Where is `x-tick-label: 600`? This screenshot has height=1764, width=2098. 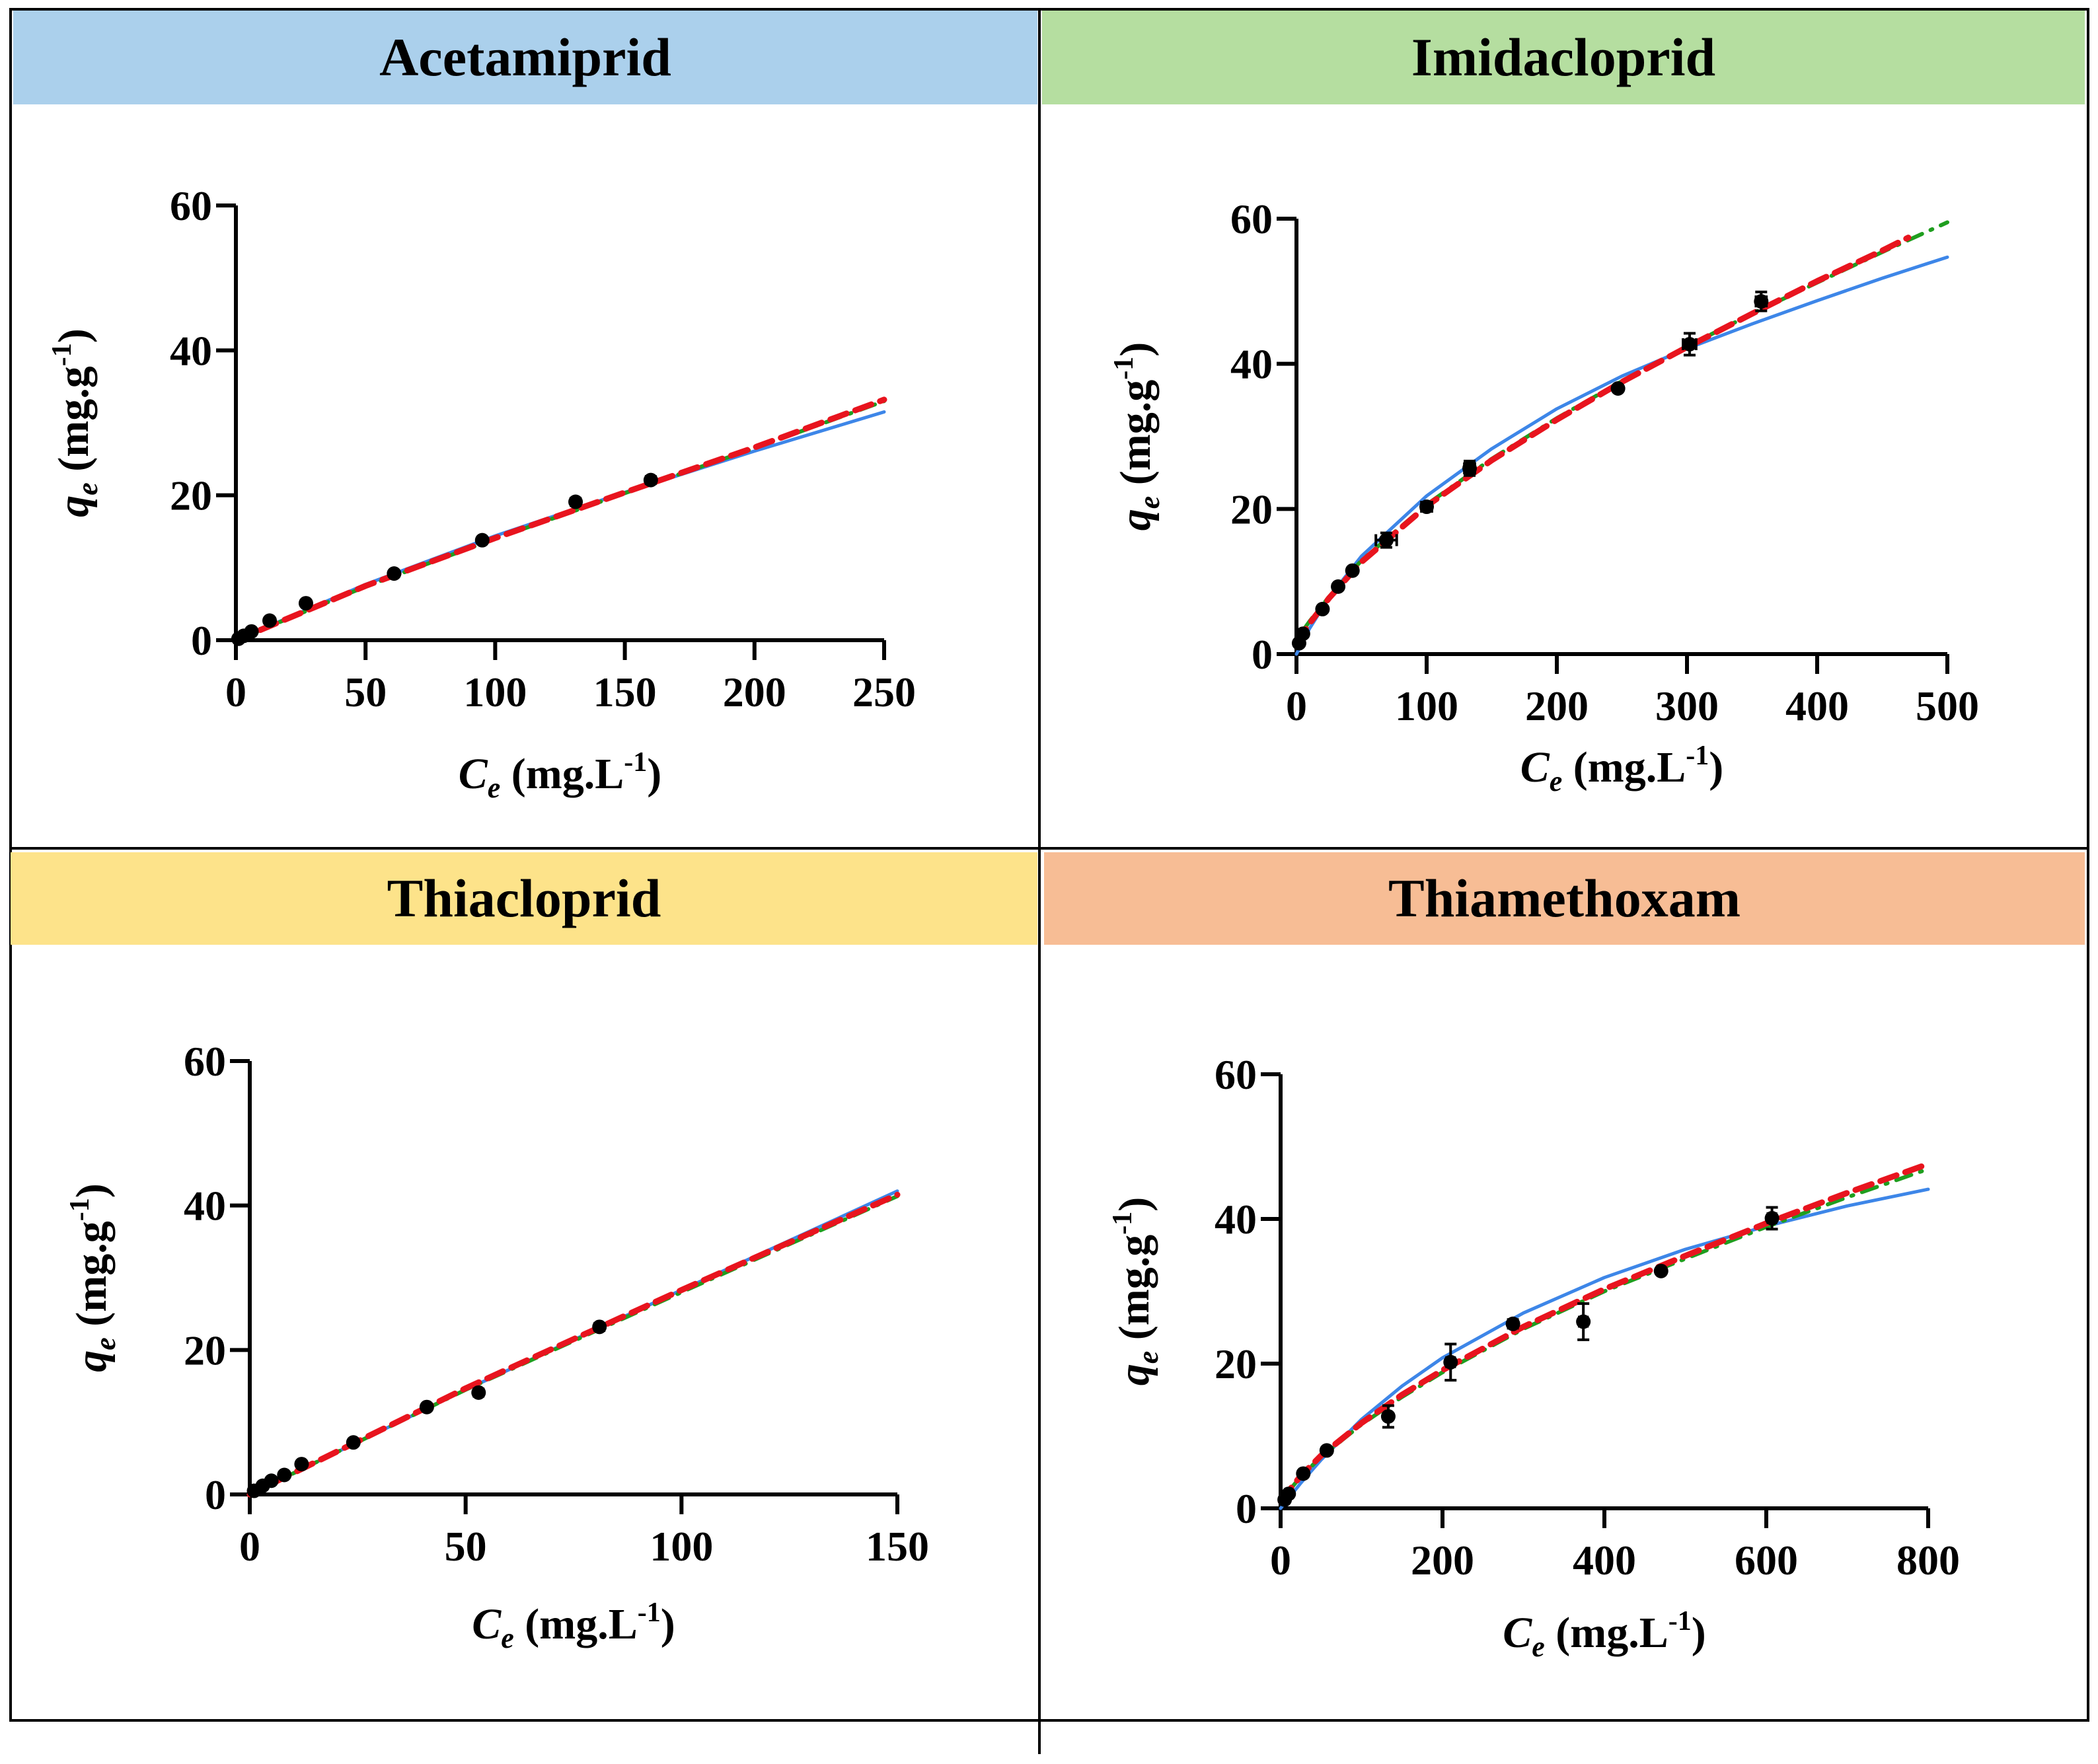 x-tick-label: 600 is located at coordinates (1766, 1560).